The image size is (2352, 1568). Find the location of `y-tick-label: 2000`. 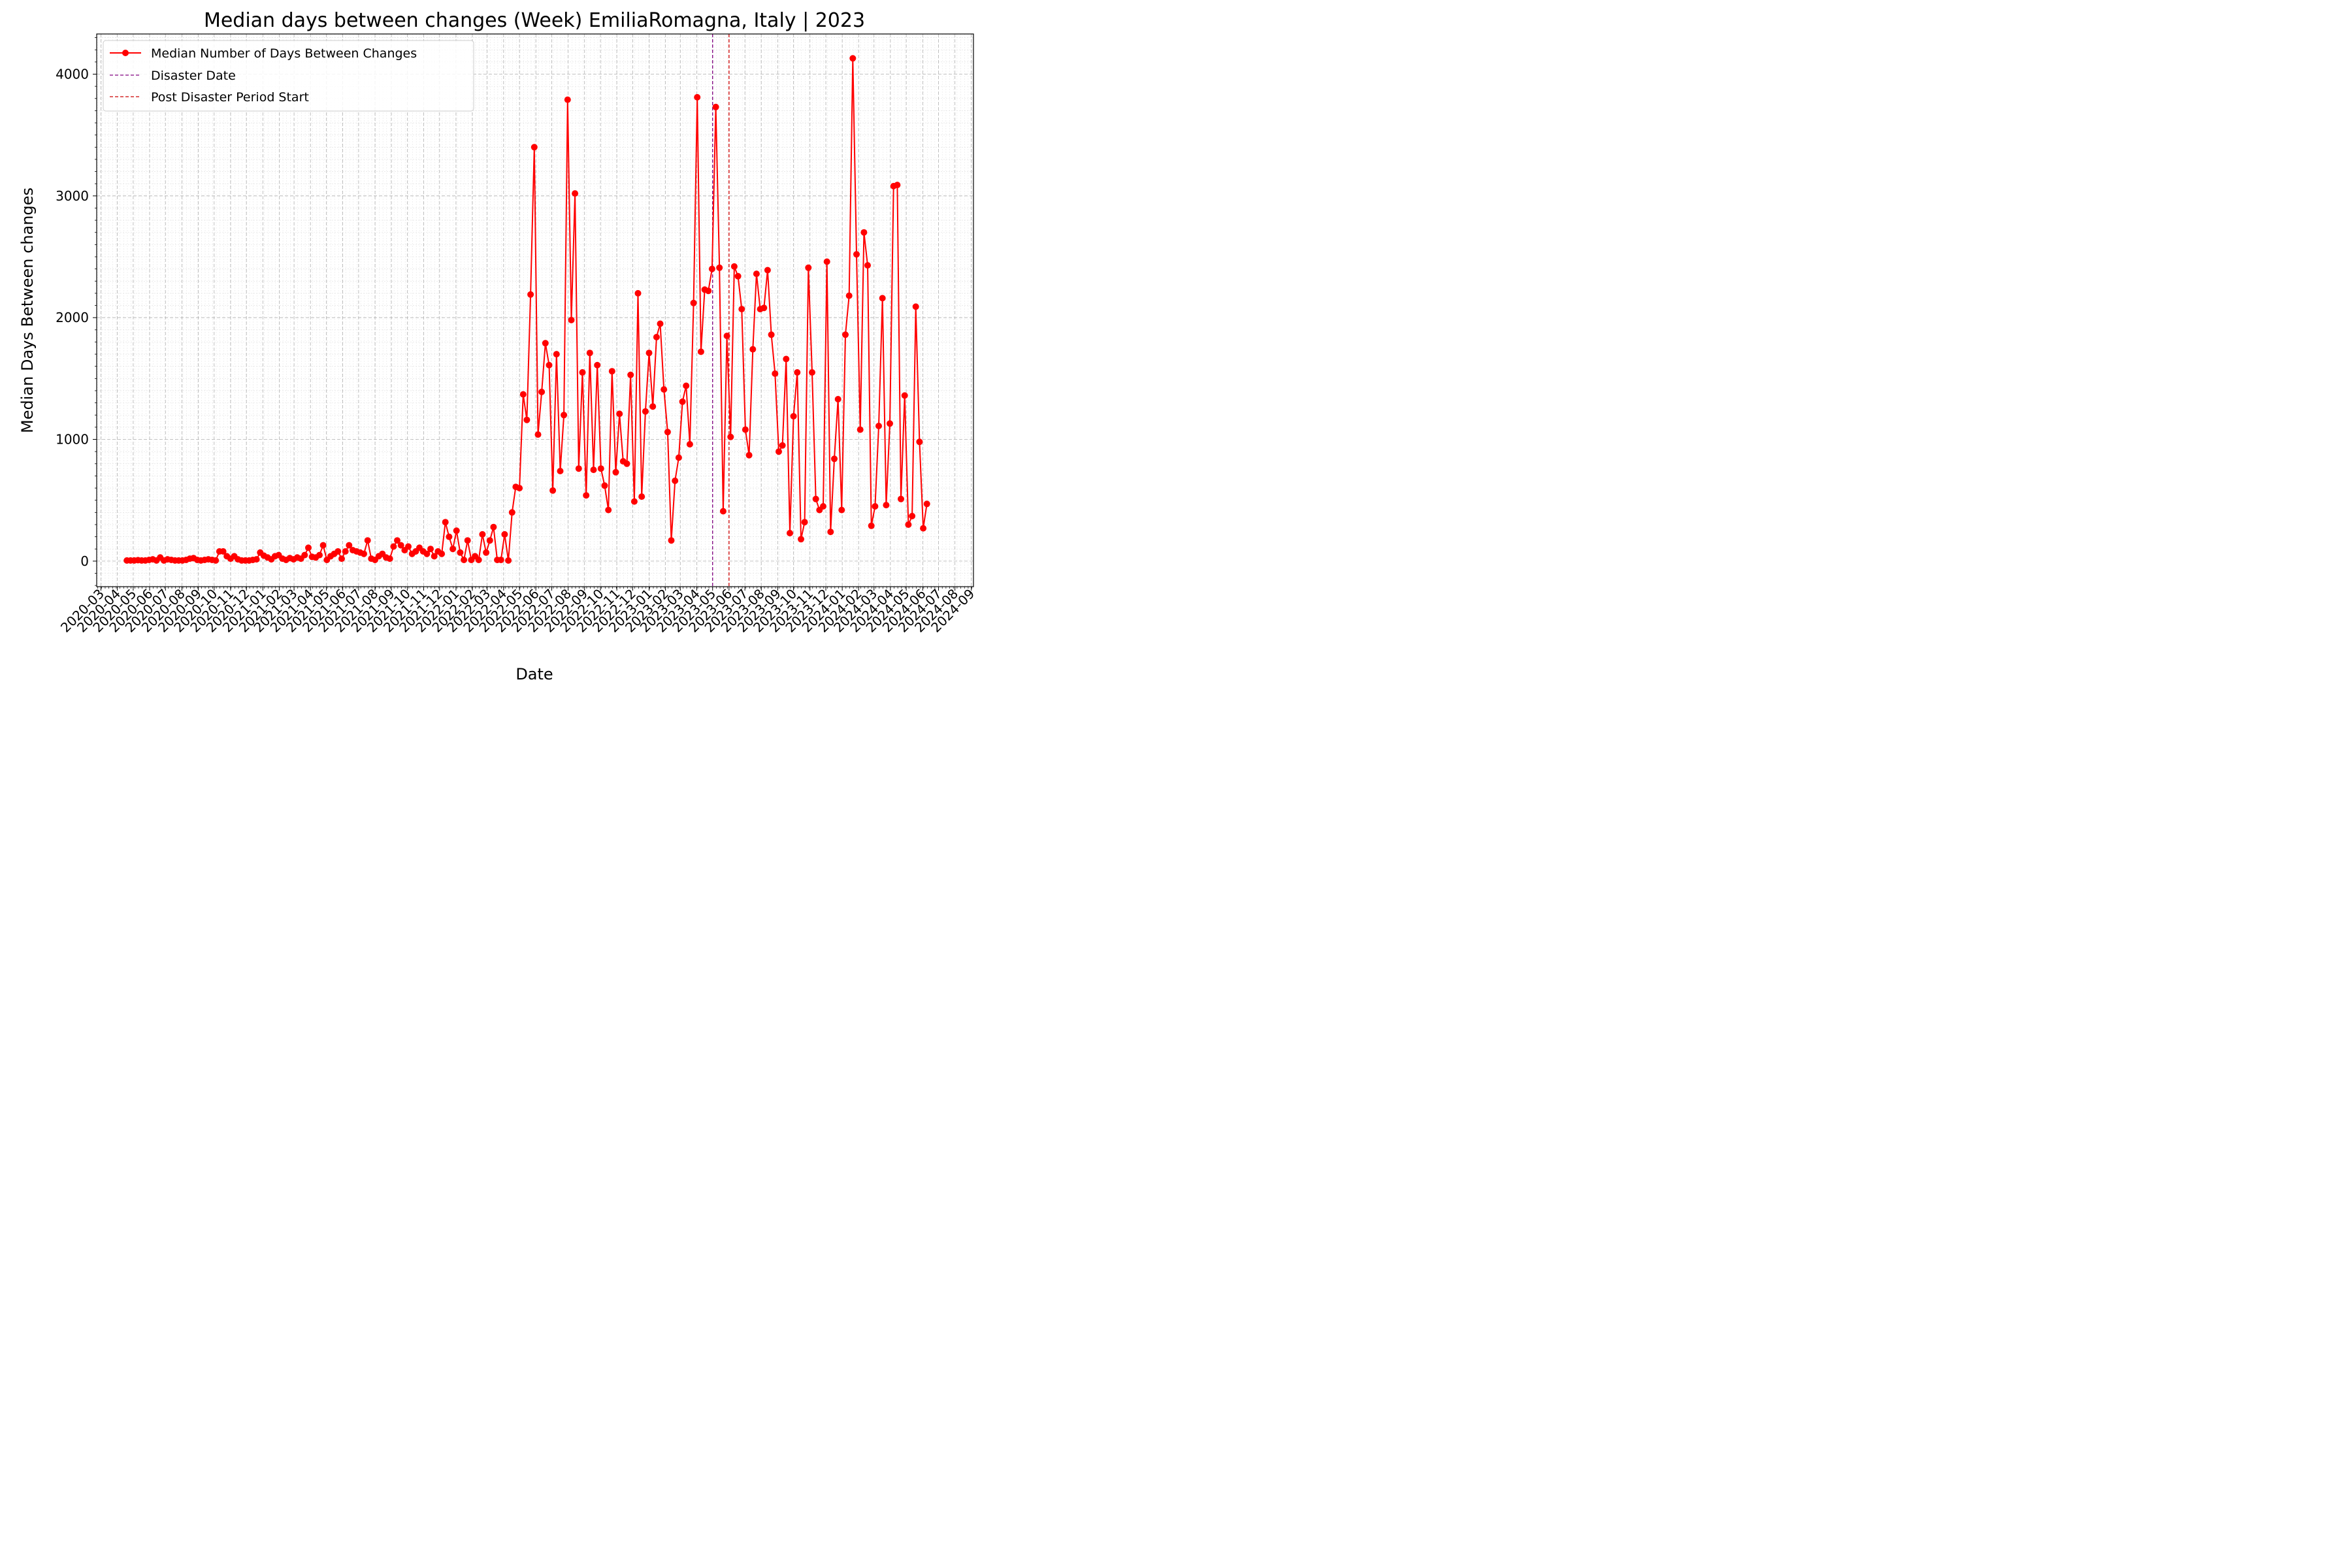

y-tick-label: 2000 is located at coordinates (72, 317).